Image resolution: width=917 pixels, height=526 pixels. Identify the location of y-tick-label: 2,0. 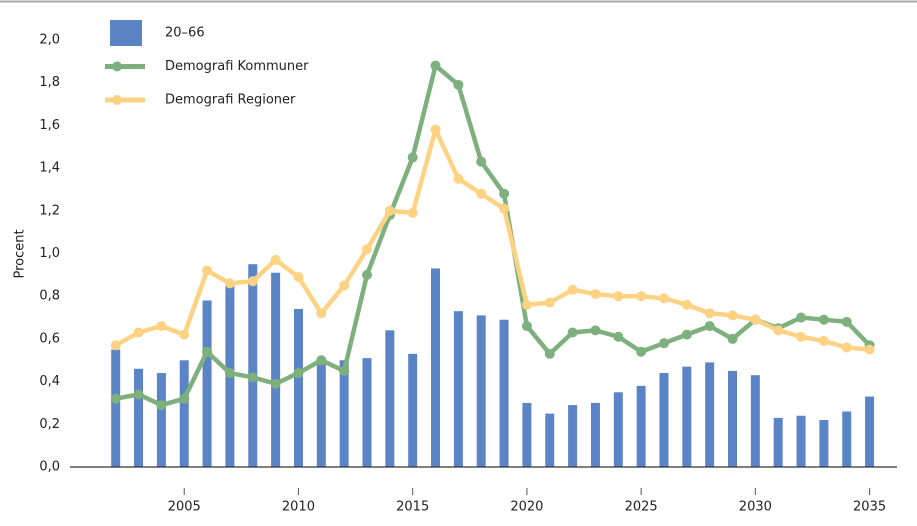
(49, 40).